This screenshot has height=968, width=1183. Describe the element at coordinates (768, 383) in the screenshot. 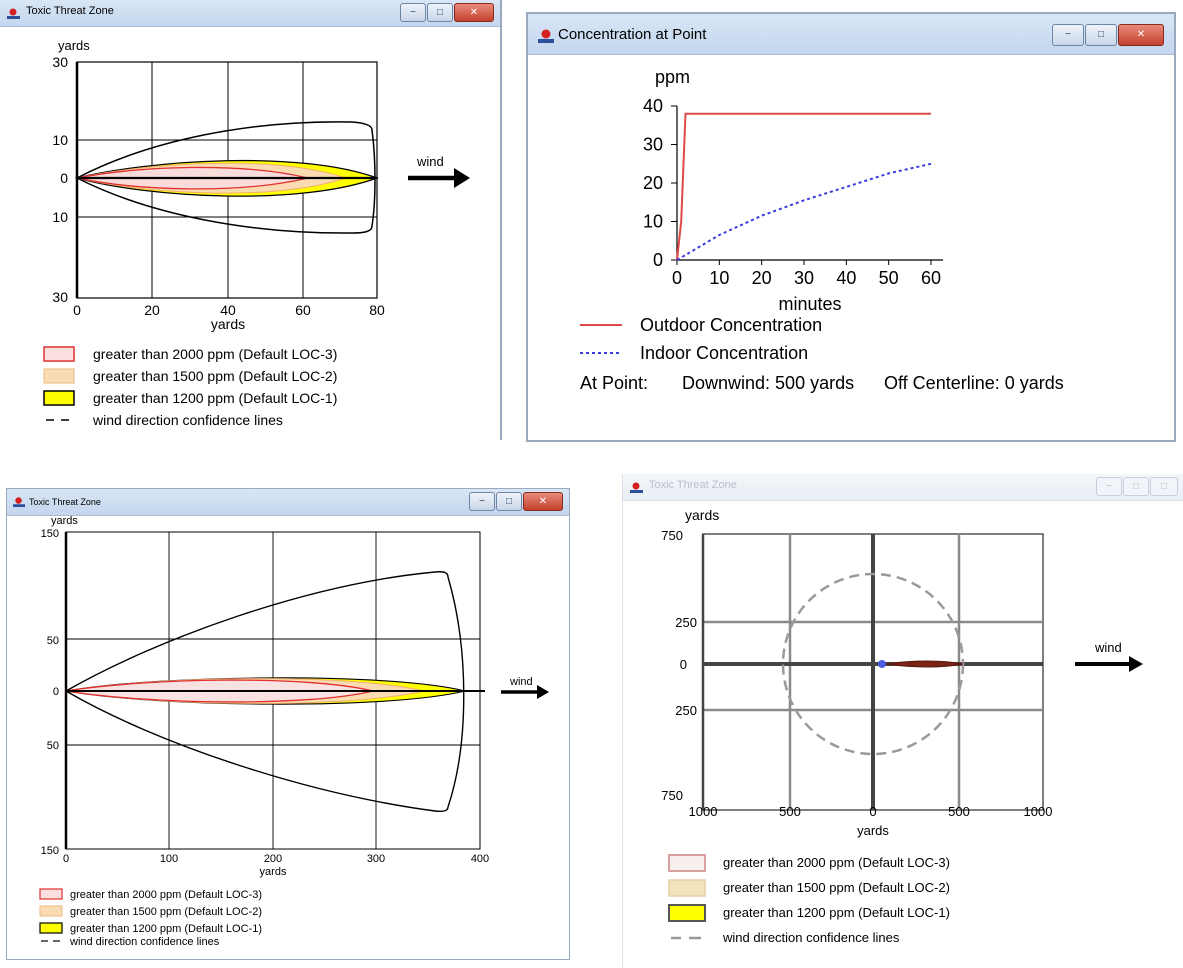

I see `downwind-value: Downwind: 500 yards` at that location.